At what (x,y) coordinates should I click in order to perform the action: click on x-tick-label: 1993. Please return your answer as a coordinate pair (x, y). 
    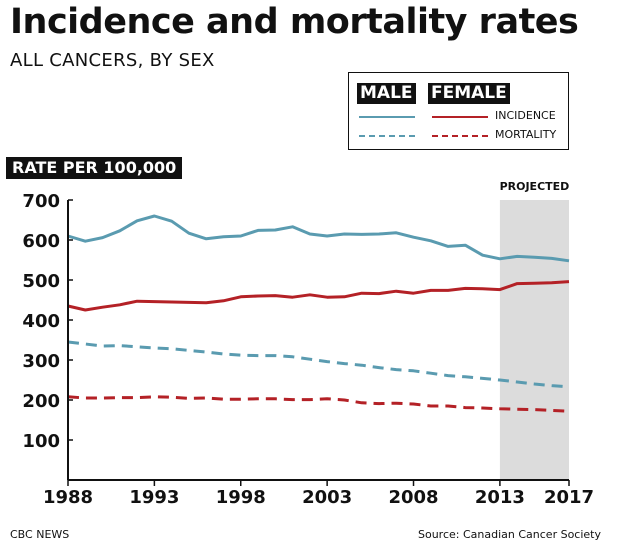
    Looking at the image, I should click on (154, 497).